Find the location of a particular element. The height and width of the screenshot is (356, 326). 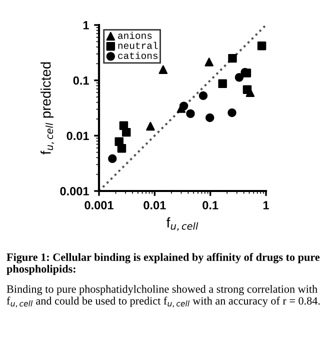

legend-label: neutral is located at coordinates (138, 45).